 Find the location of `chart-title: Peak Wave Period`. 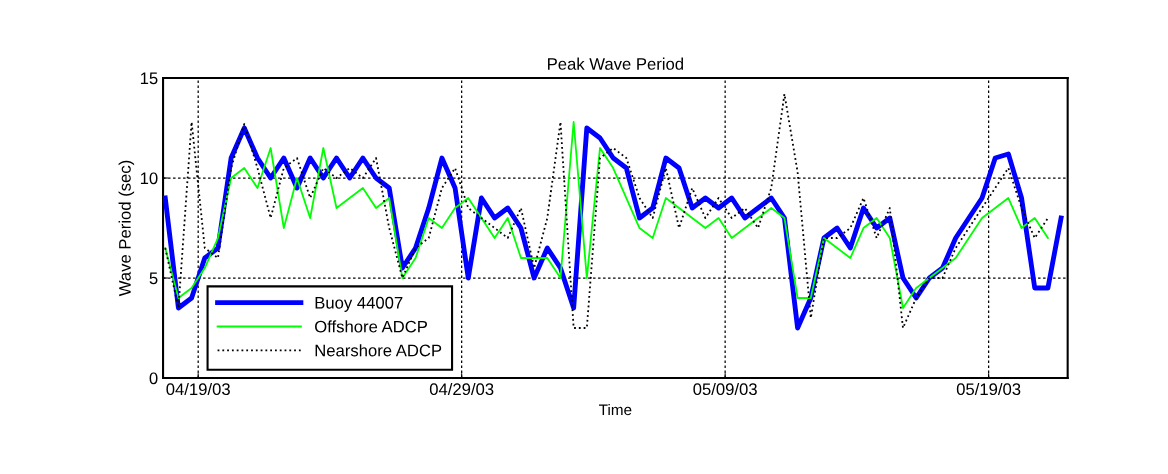

chart-title: Peak Wave Period is located at coordinates (615, 63).